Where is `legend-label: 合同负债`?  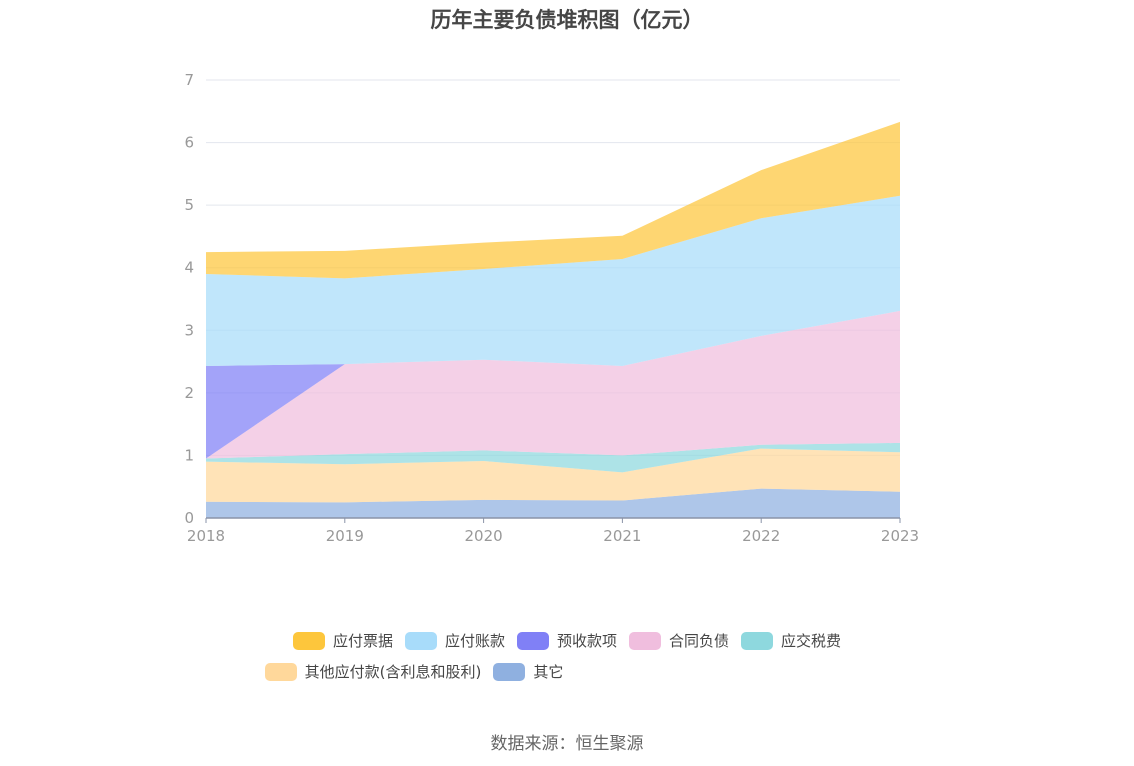
legend-label: 合同负债 is located at coordinates (699, 641).